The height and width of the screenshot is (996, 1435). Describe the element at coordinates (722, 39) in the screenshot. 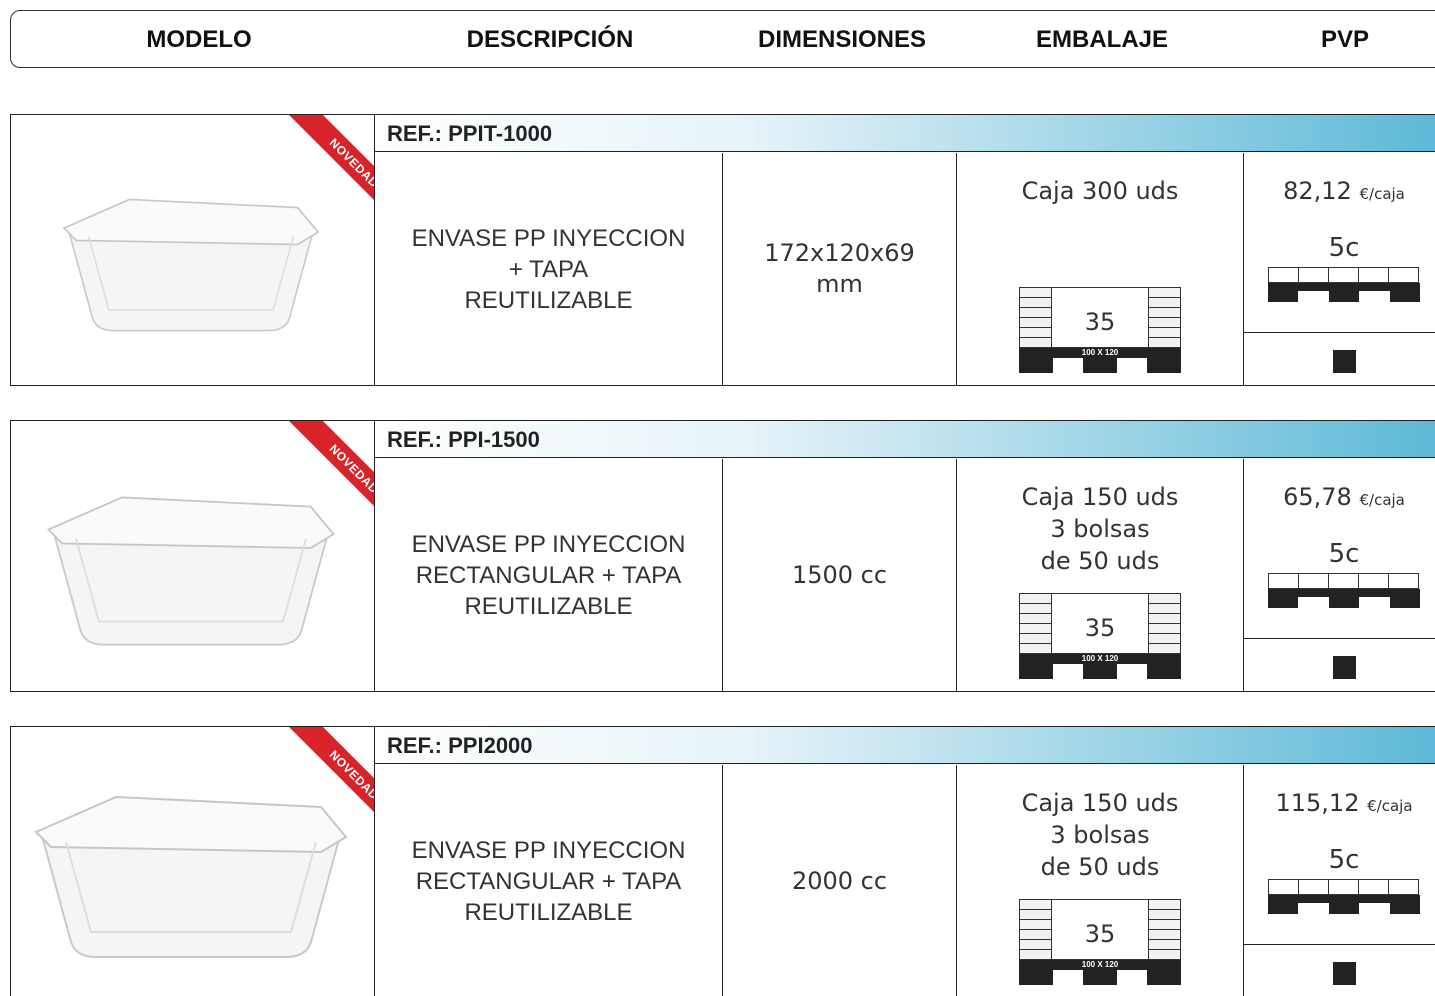

I see `table-header` at that location.